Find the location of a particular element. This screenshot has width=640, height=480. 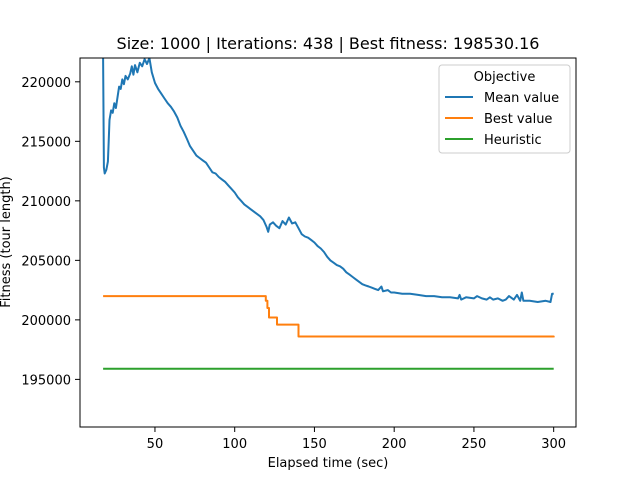

x-tick-label: 100 is located at coordinates (234, 444).